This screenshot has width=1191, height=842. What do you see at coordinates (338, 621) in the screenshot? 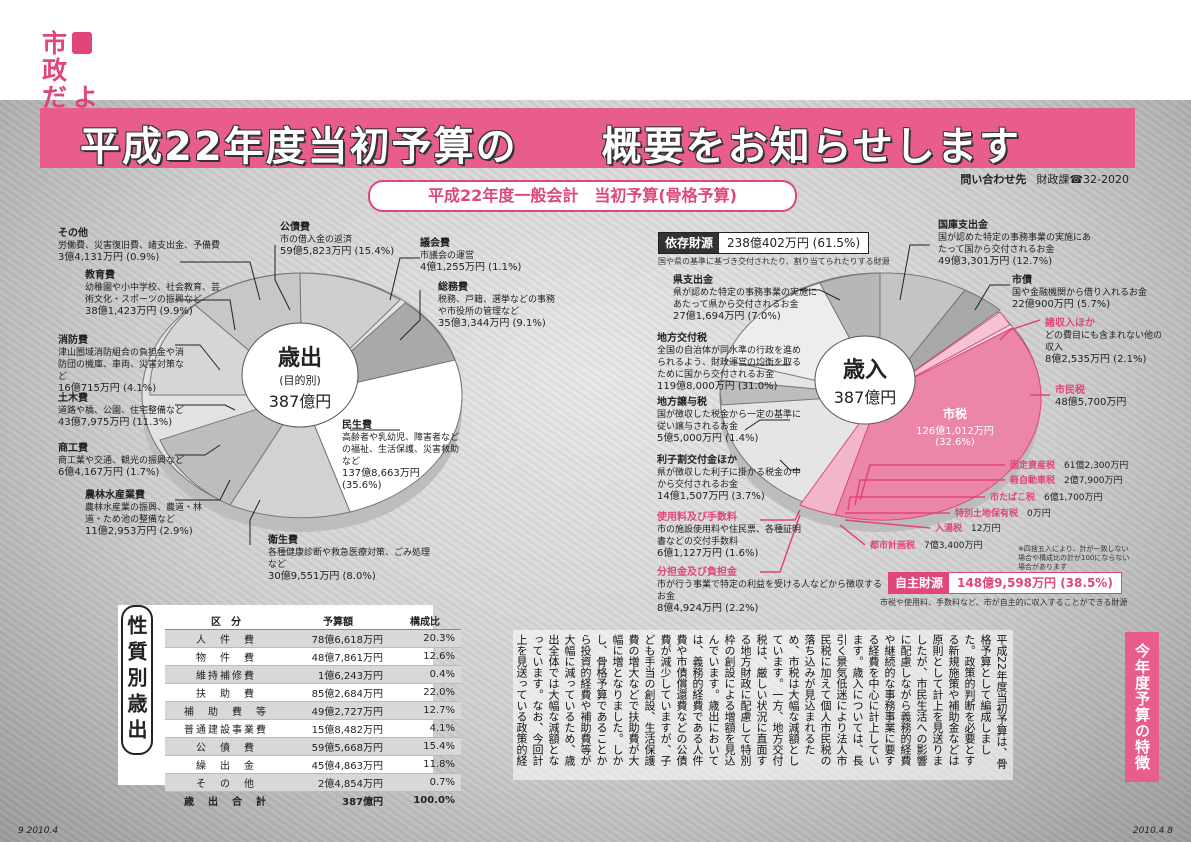
I see `col-header: 予算額` at bounding box center [338, 621].